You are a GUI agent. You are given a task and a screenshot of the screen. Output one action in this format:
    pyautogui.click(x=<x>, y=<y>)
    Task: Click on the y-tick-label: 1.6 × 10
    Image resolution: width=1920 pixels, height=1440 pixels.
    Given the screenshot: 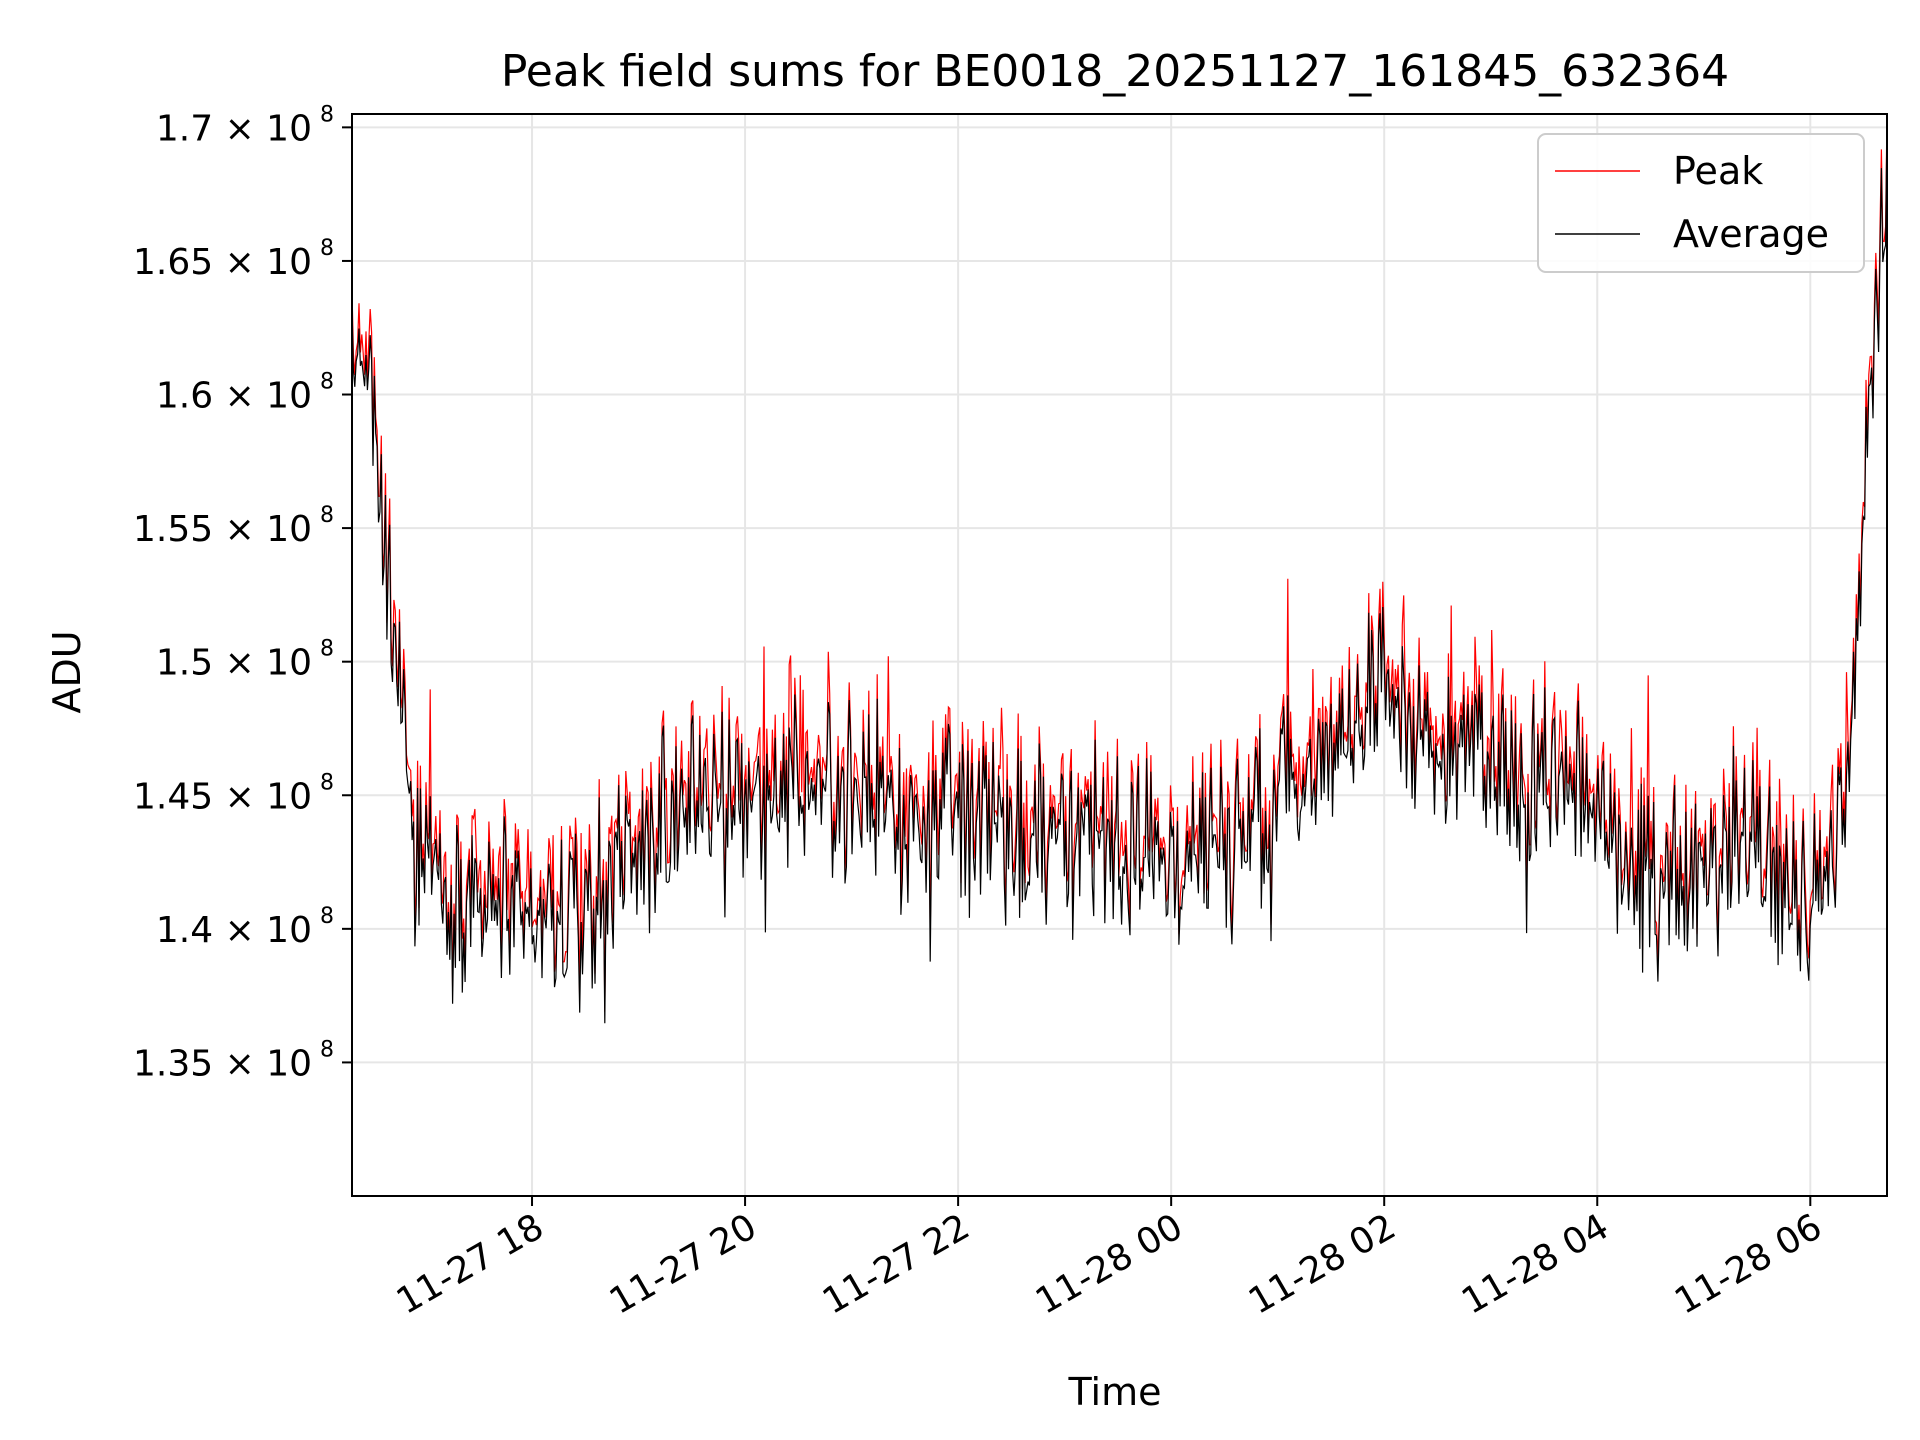 What is the action you would take?
    pyautogui.click(x=234, y=396)
    